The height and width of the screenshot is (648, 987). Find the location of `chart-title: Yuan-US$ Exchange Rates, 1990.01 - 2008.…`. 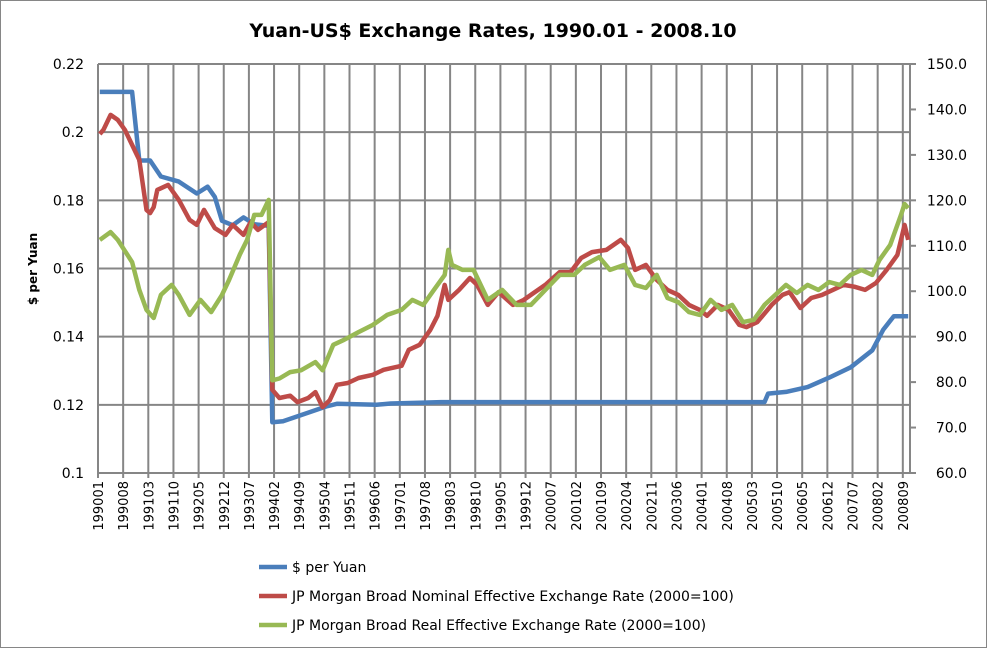

chart-title: Yuan-US$ Exchange Rates, 1990.01 - 2008.… is located at coordinates (492, 31).